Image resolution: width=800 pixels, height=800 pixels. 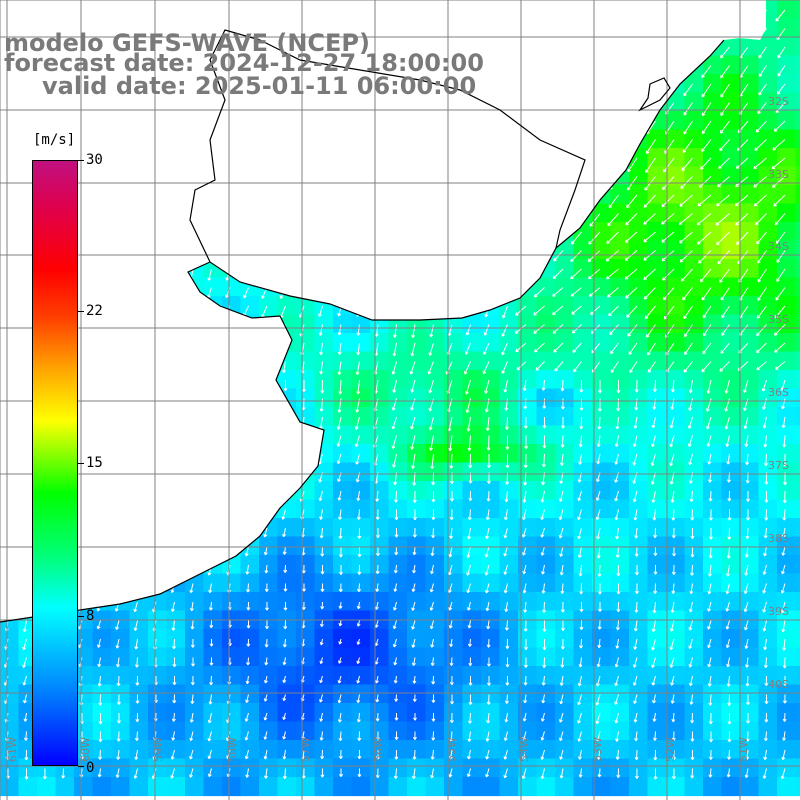 What do you see at coordinates (55, 463) in the screenshot?
I see `colorbar` at bounding box center [55, 463].